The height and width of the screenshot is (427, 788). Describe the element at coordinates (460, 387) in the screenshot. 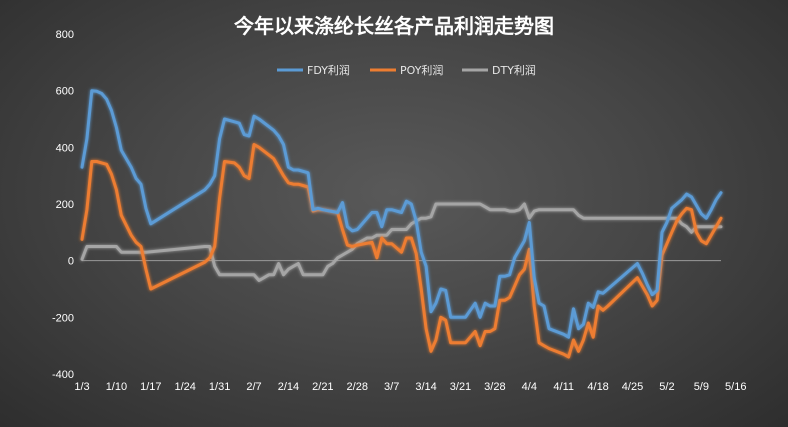

I see `x-tick-label: 3/21` at that location.